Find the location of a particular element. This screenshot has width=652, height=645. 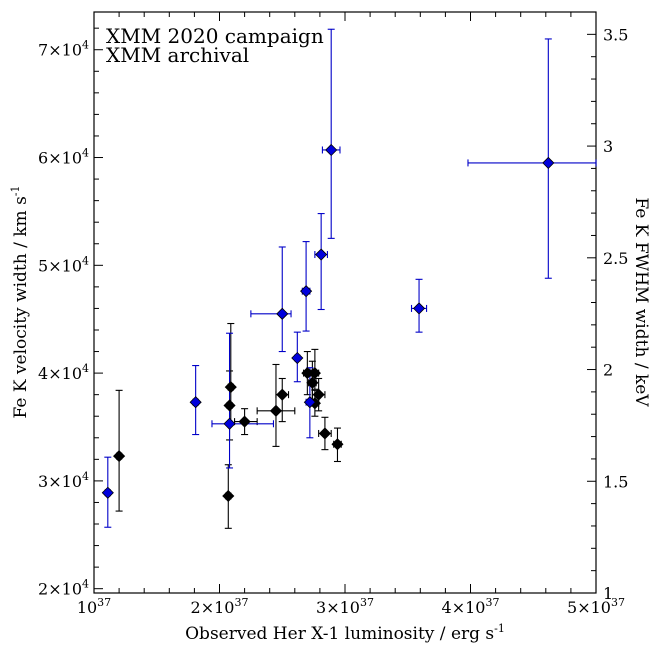

x-tick-label: 1037 is located at coordinates (94, 606).